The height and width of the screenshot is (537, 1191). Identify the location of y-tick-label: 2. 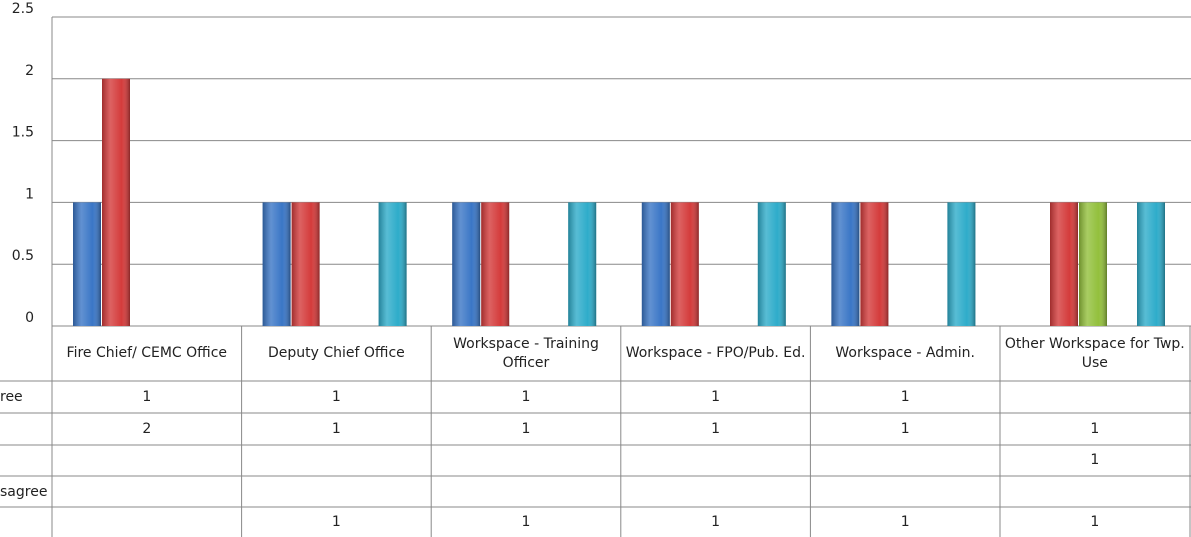
(29, 71).